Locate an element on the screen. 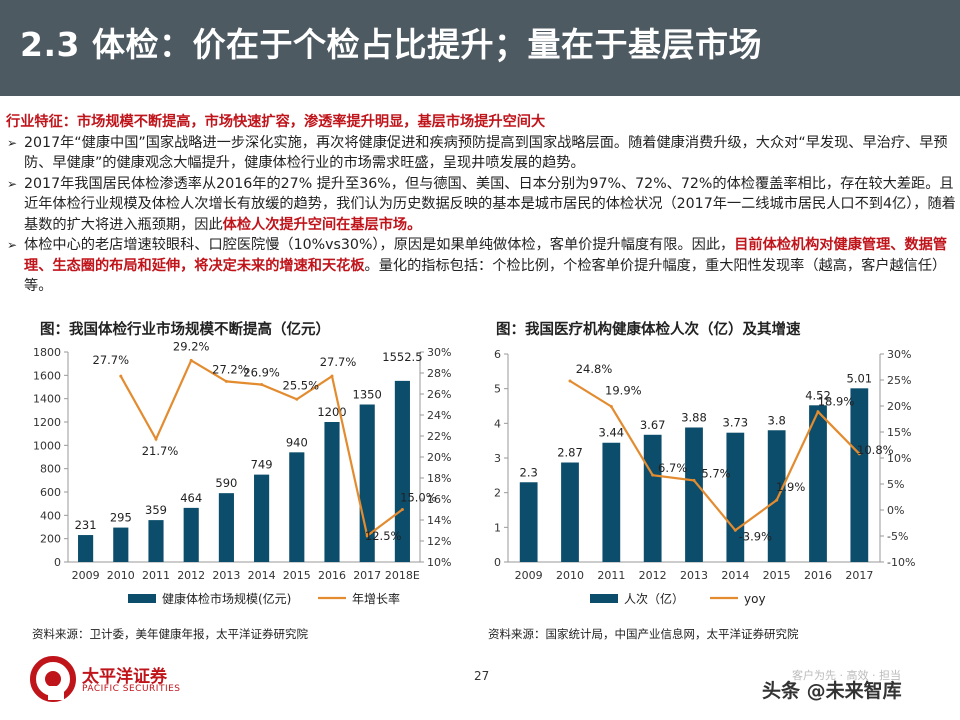 The height and width of the screenshot is (720, 960). bar-value-label: 231 is located at coordinates (86, 525).